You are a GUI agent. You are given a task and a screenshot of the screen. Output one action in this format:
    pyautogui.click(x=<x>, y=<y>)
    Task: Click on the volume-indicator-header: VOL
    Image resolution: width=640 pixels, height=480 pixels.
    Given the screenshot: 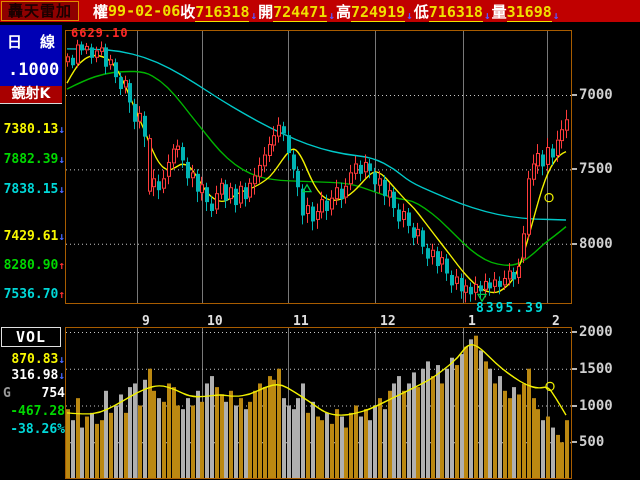 What is the action you would take?
    pyautogui.click(x=31, y=337)
    